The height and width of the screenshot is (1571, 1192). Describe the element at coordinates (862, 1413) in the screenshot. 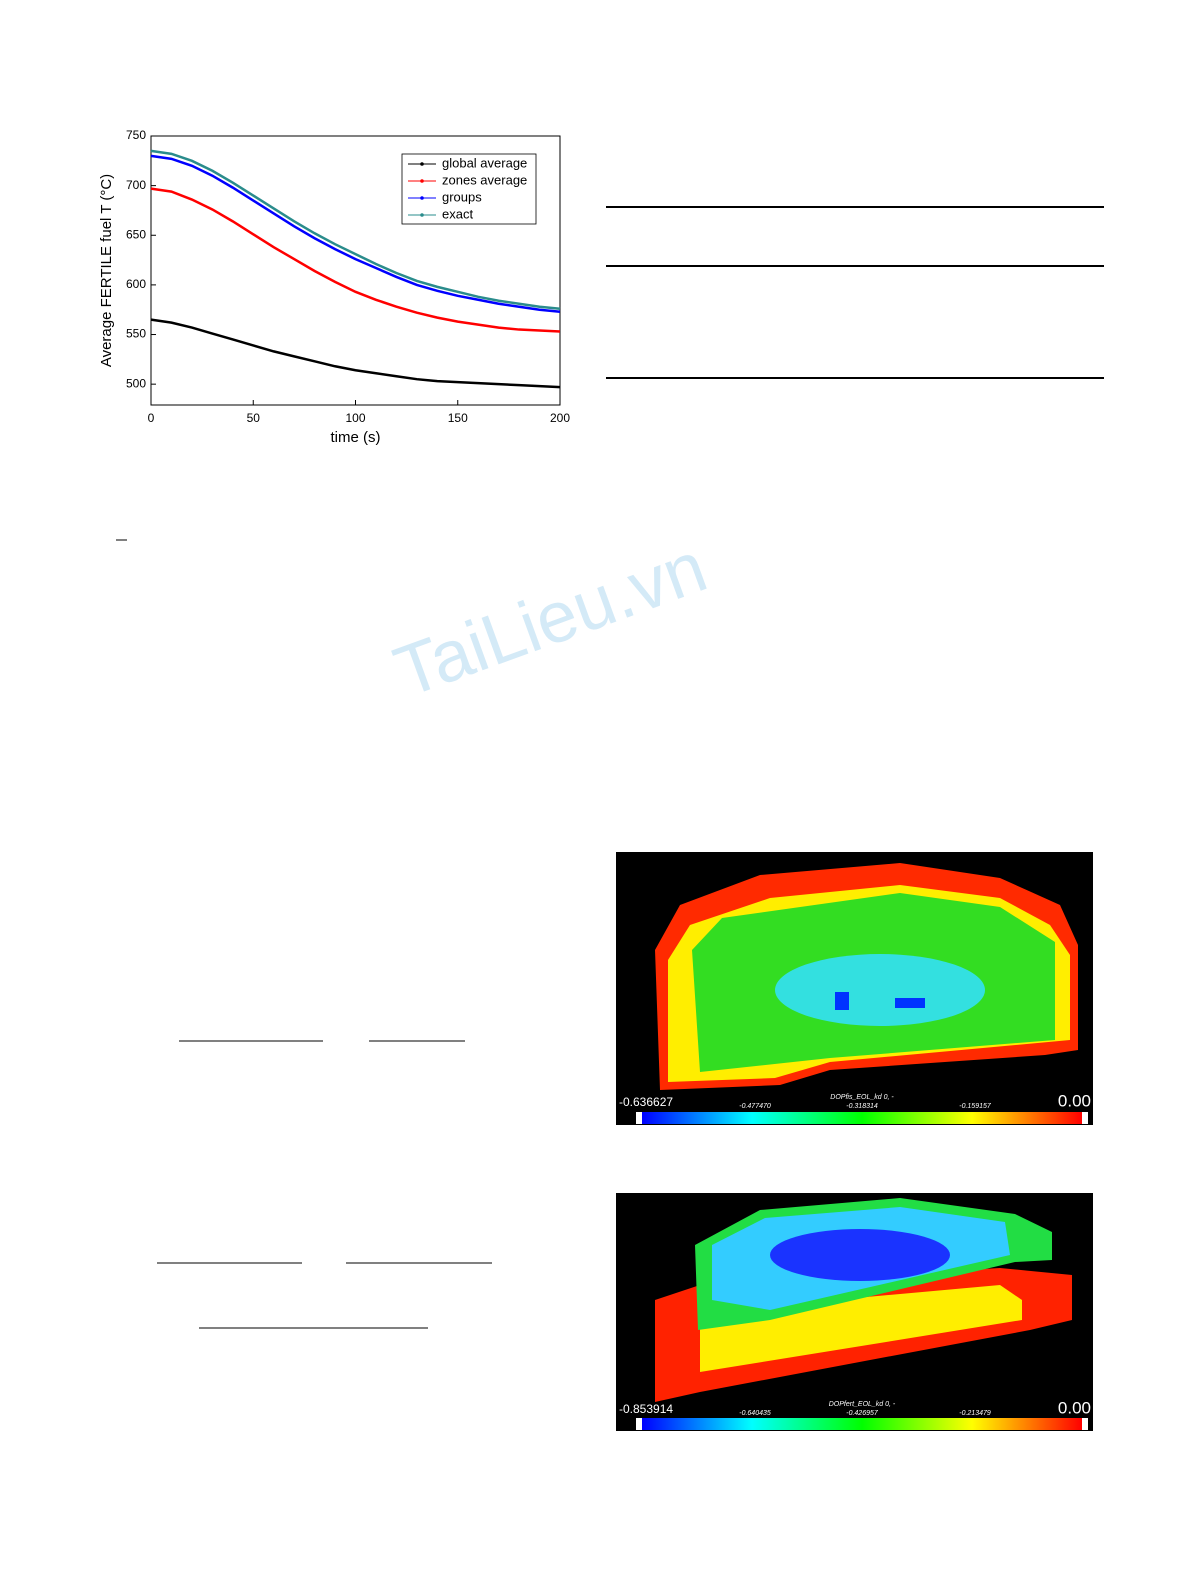

I see `colorbar-tick-label: -0.426957` at that location.